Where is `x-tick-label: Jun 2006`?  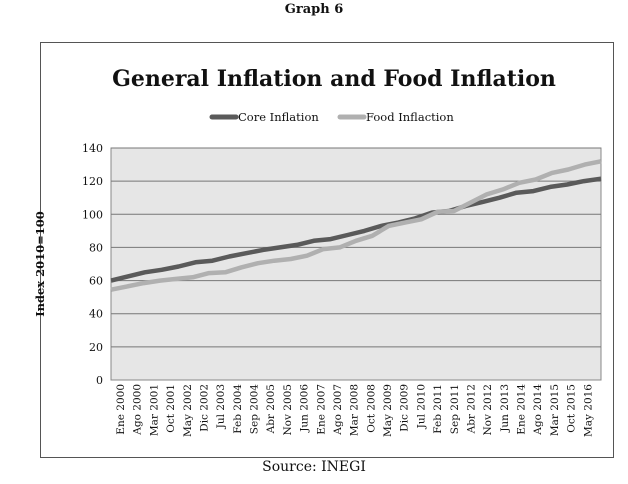 x-tick-label: Jun 2006 is located at coordinates (305, 408).